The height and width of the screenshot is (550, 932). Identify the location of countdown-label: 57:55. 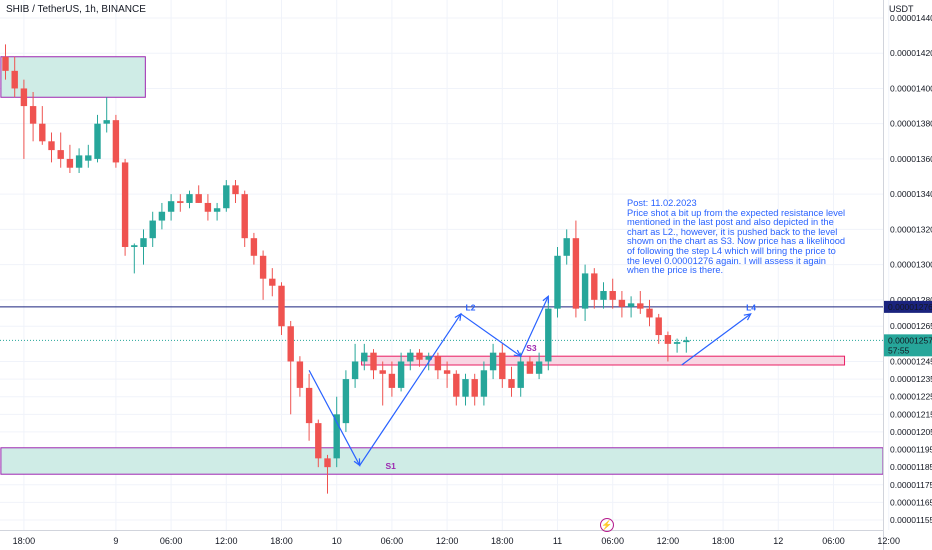
(899, 350).